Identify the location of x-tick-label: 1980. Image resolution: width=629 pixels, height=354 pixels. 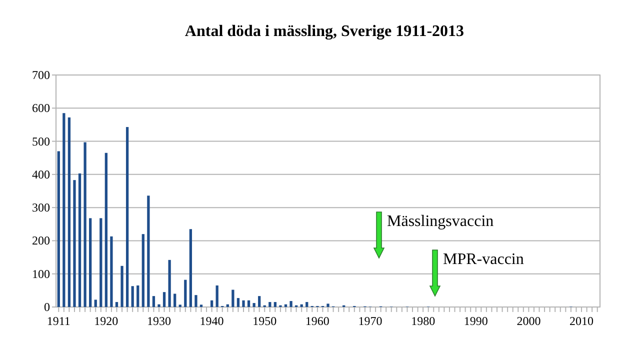
(423, 321).